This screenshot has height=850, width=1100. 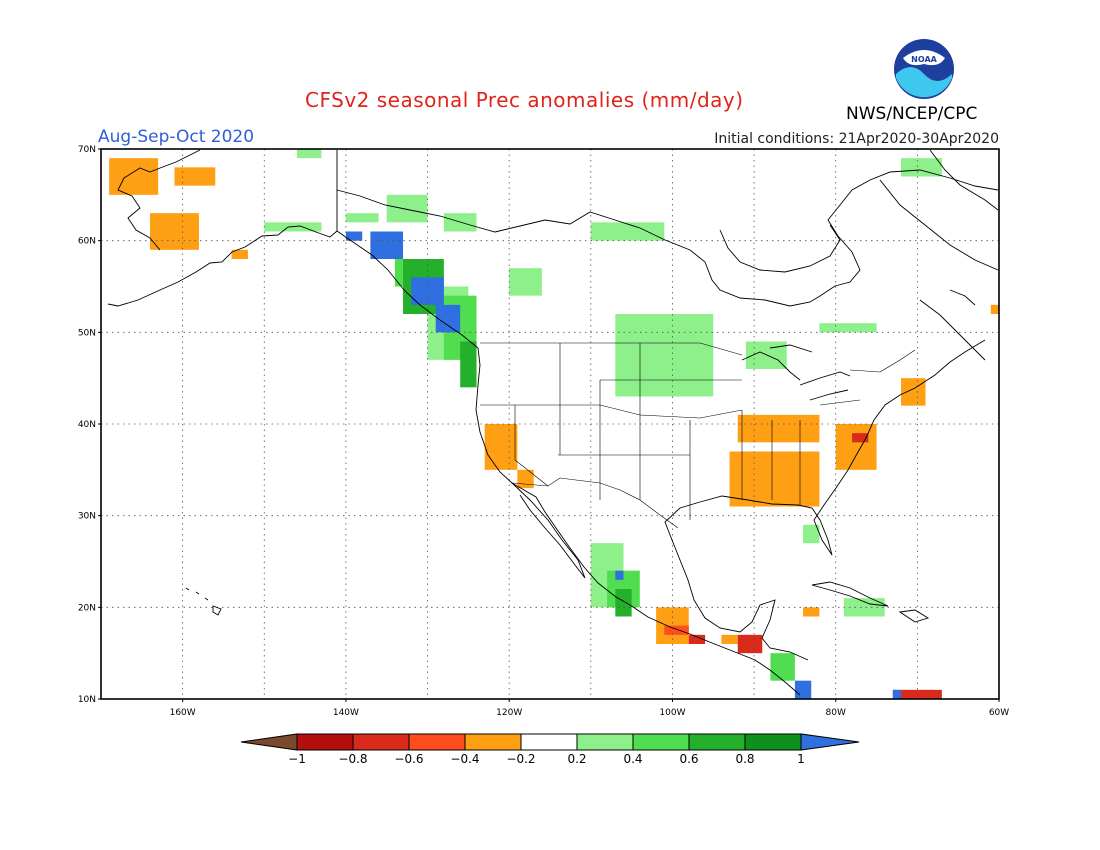 What do you see at coordinates (595, 503) in the screenshot?
I see `us-mexico-border` at bounding box center [595, 503].